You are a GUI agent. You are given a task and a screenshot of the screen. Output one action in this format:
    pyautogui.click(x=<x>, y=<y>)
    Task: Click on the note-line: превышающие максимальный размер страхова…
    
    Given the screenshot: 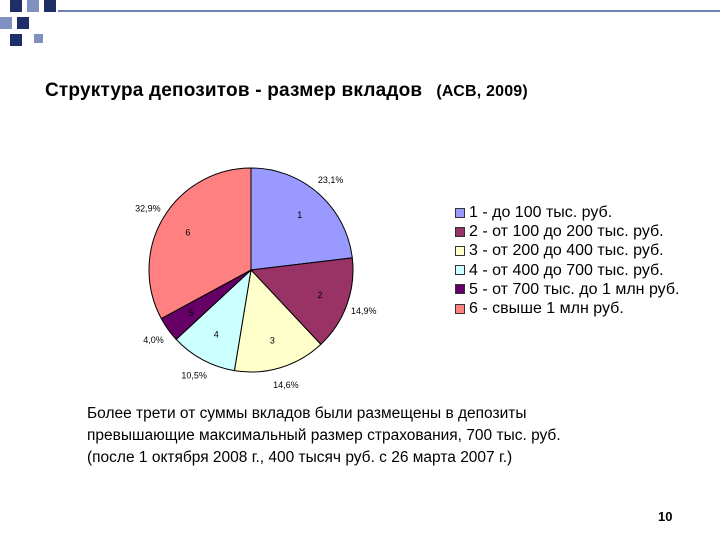 What is the action you would take?
    pyautogui.click(x=324, y=435)
    